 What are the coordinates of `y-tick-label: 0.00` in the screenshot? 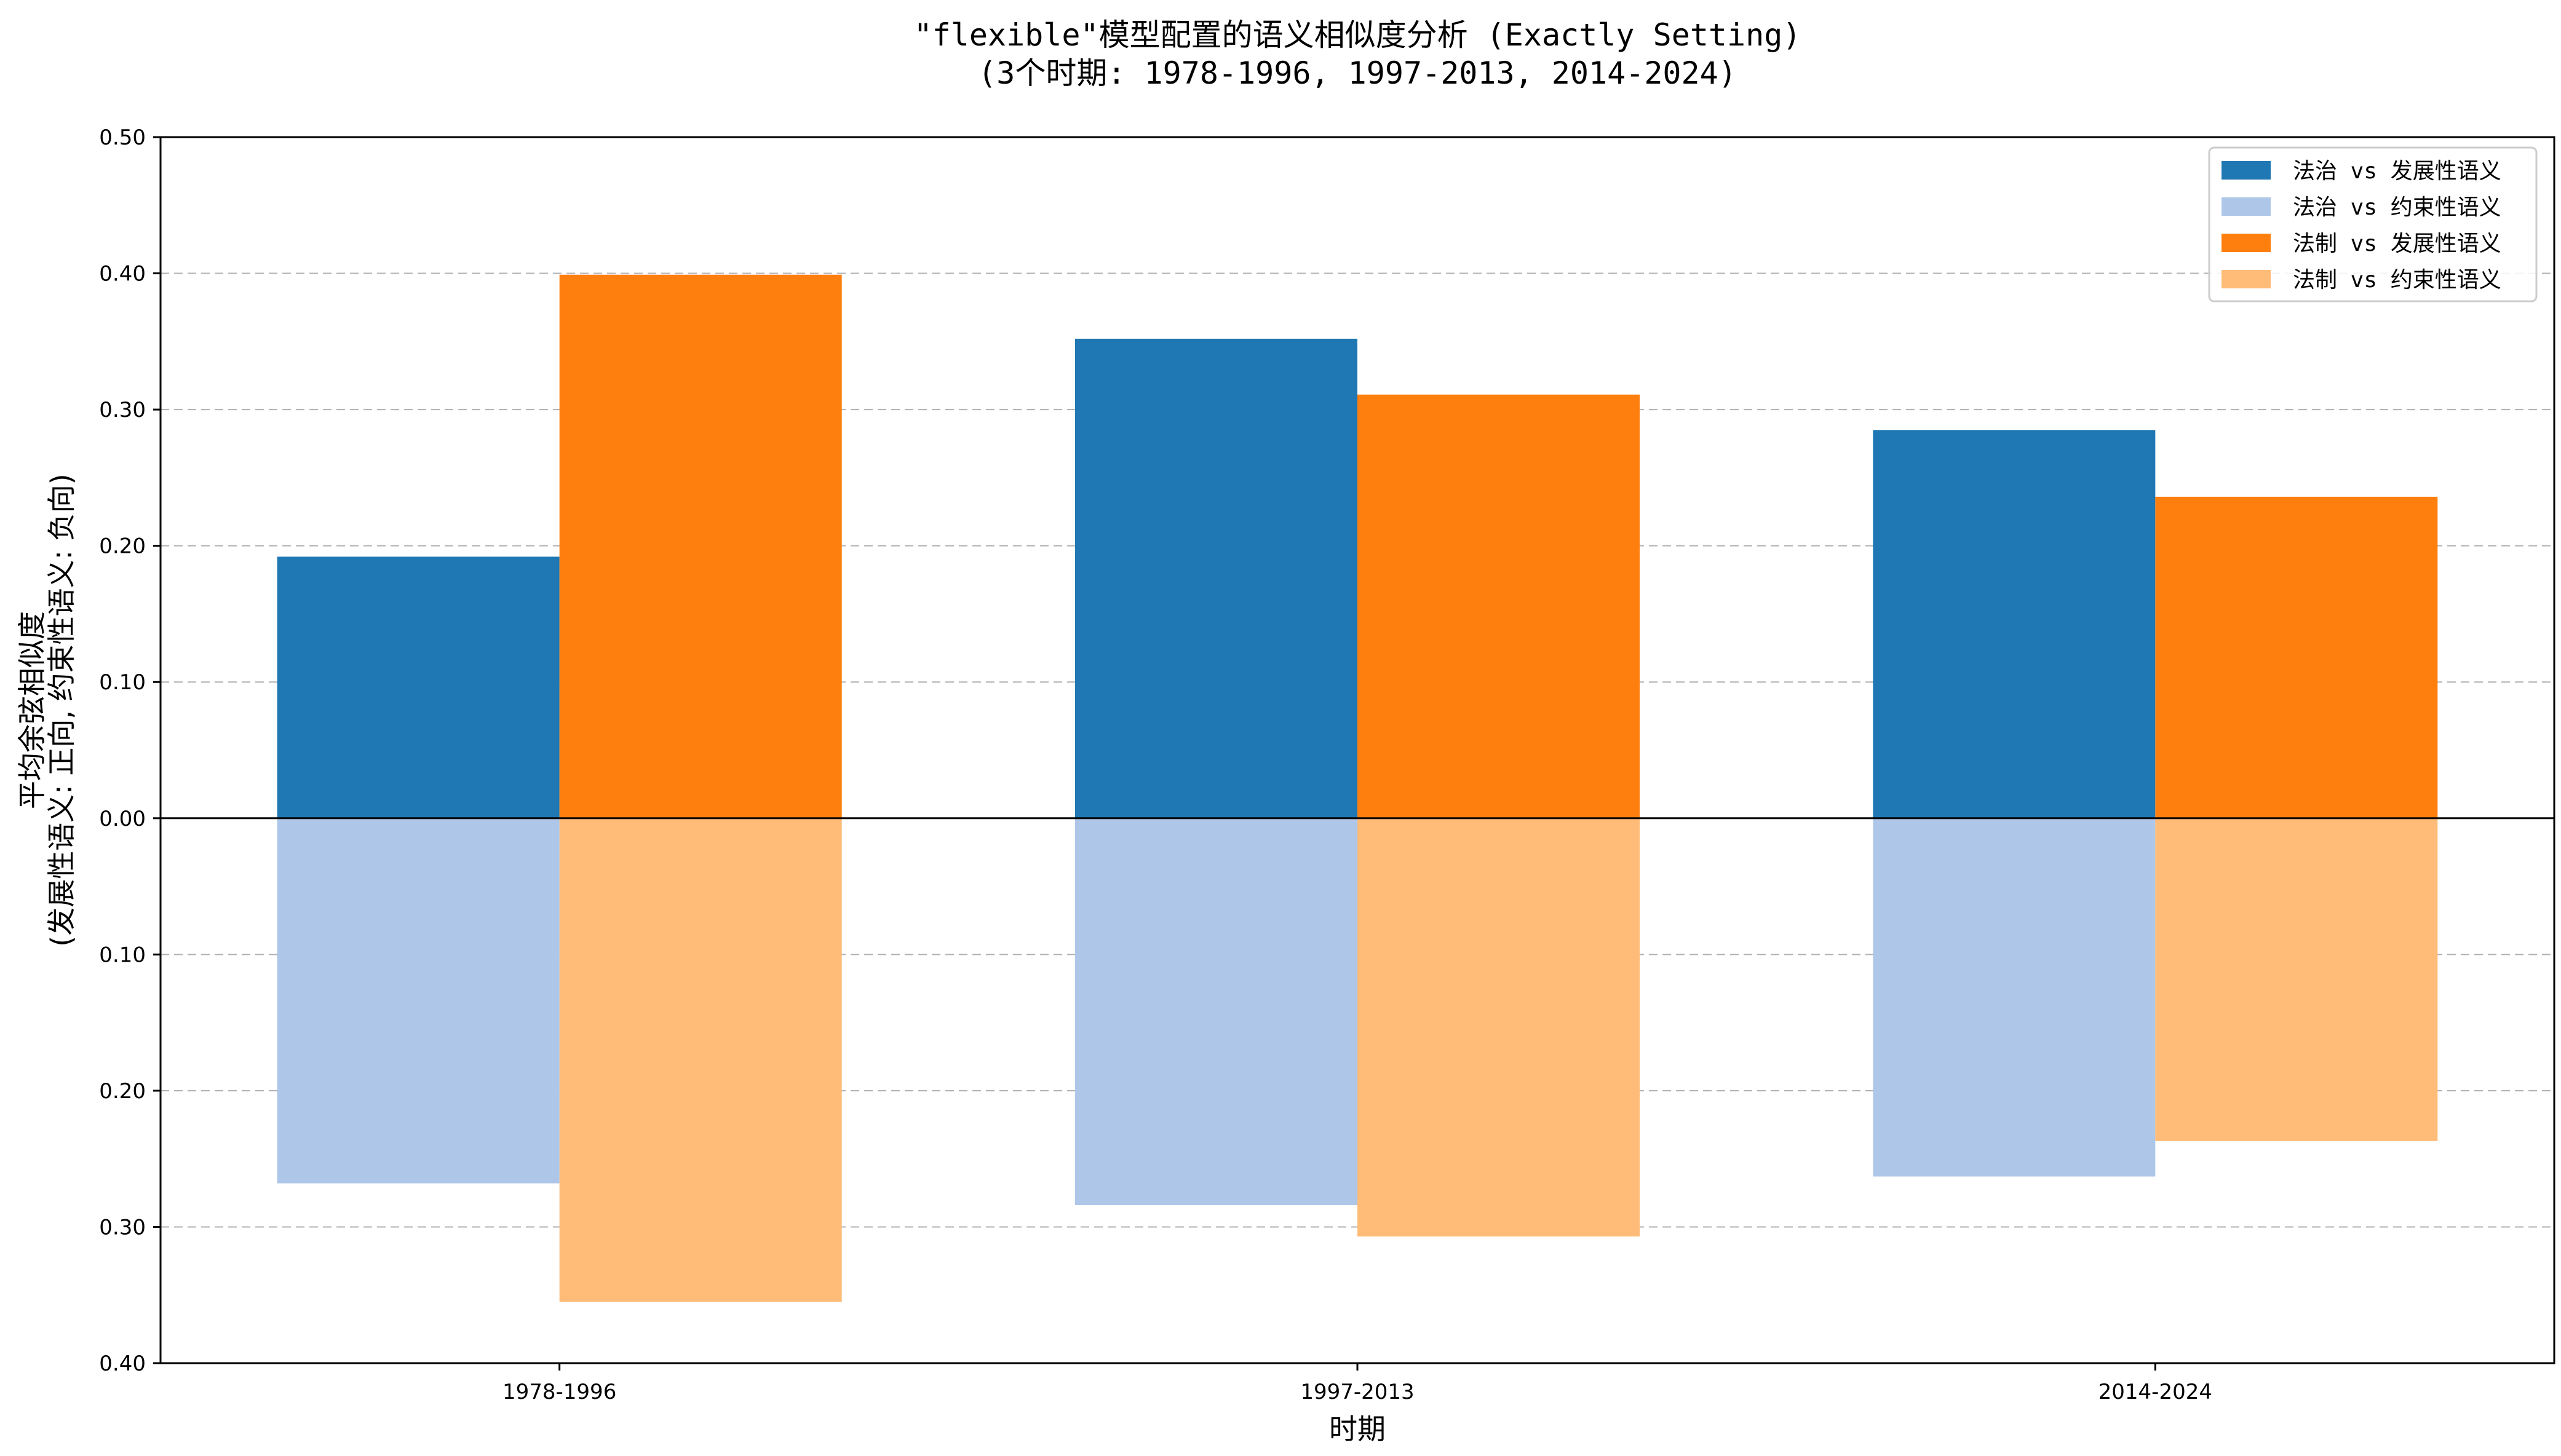 It's located at (123, 819).